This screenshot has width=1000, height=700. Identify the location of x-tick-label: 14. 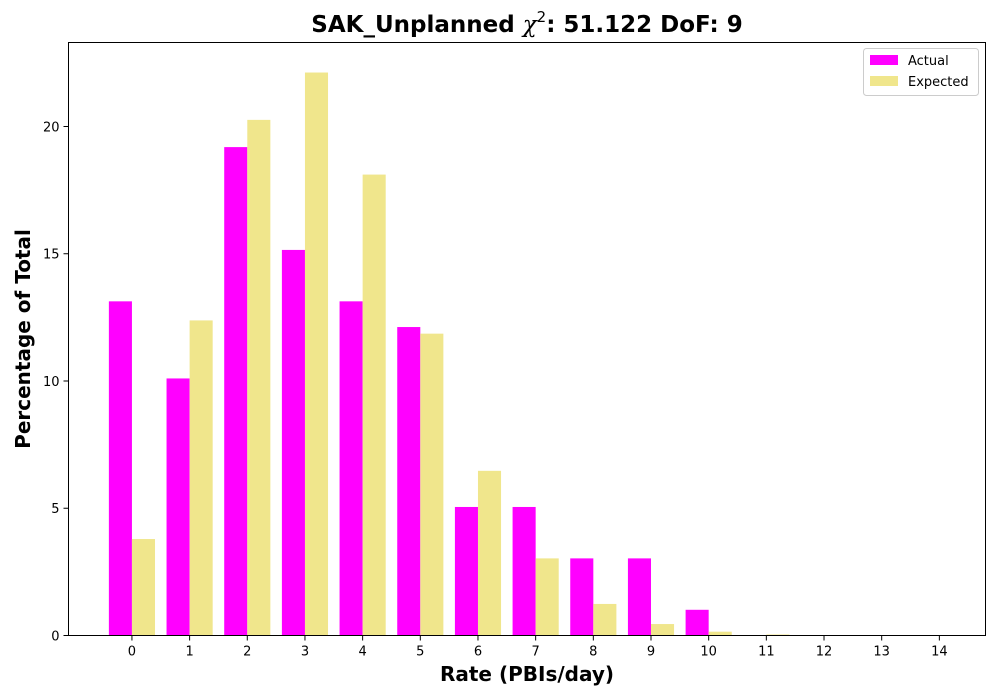
(939, 652).